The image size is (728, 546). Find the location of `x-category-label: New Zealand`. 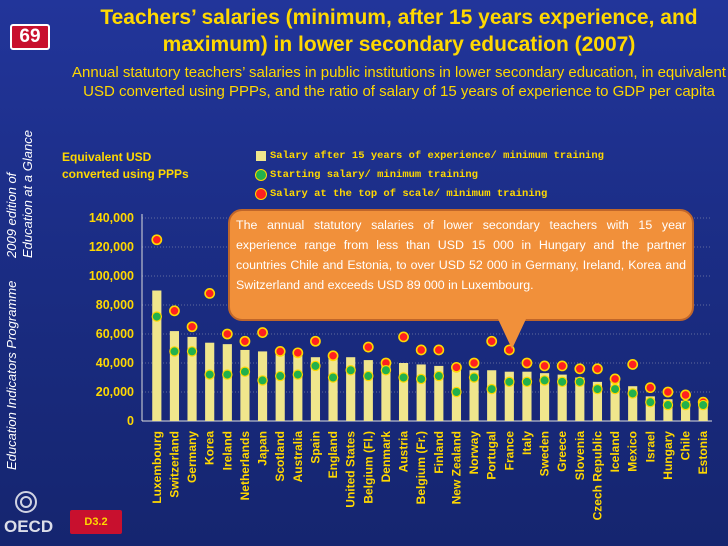

x-category-label: New Zealand is located at coordinates (456, 467).